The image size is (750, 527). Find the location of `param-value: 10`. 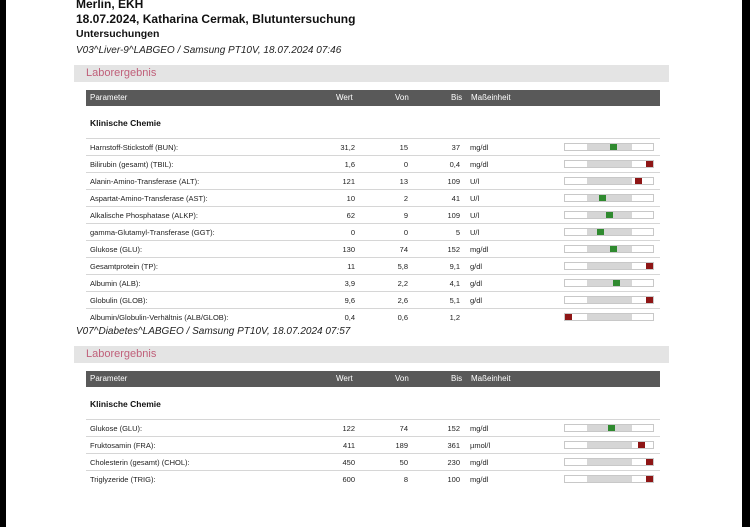

param-value: 10 is located at coordinates (350, 198).